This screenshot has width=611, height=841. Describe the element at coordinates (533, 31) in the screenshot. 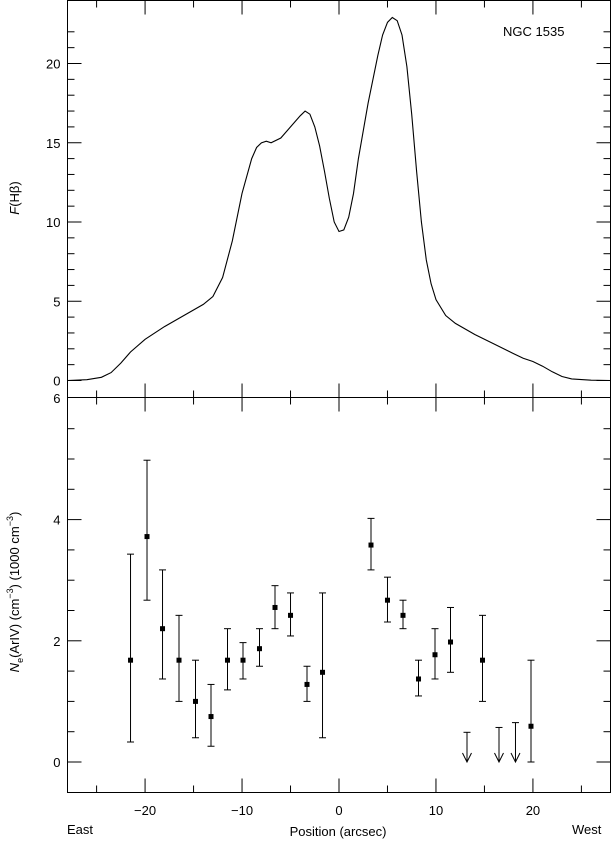

I see `object-label: NGC 1535` at that location.